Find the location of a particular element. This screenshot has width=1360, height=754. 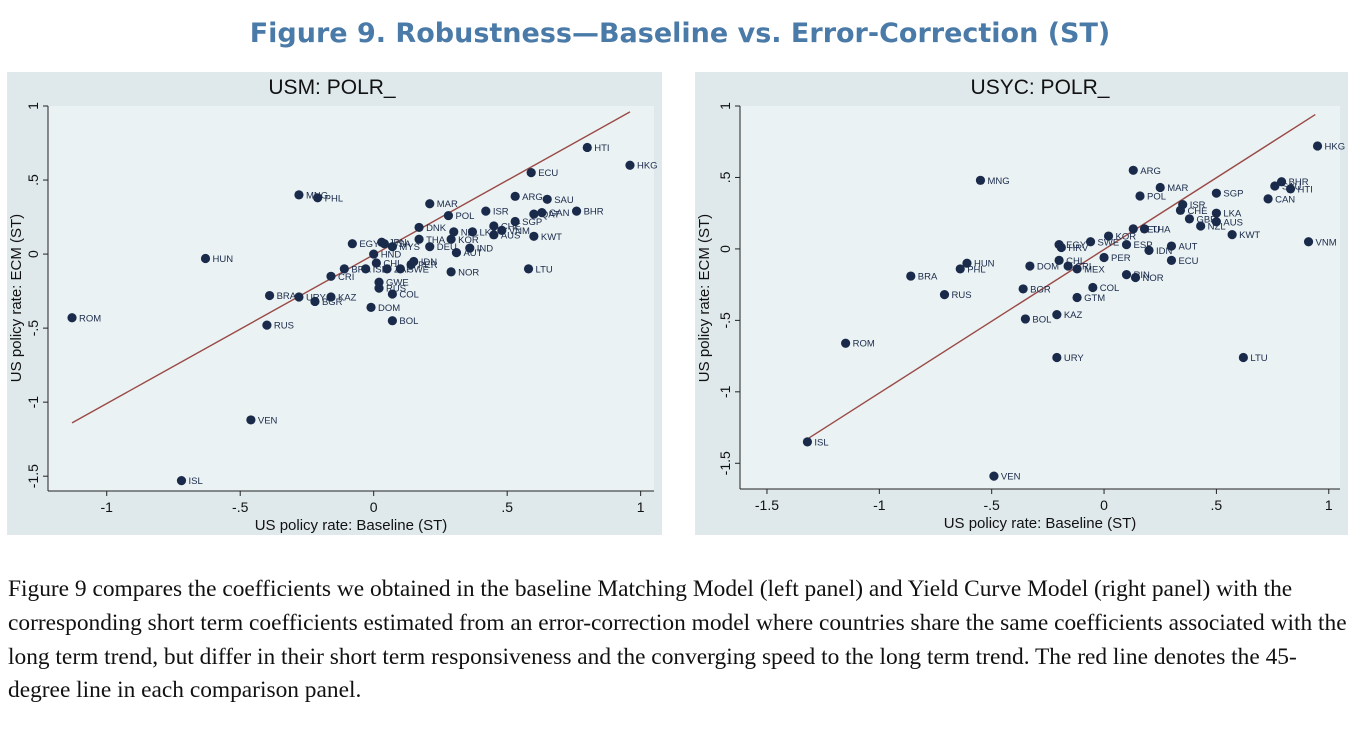

point-label: HUN is located at coordinates (984, 264).